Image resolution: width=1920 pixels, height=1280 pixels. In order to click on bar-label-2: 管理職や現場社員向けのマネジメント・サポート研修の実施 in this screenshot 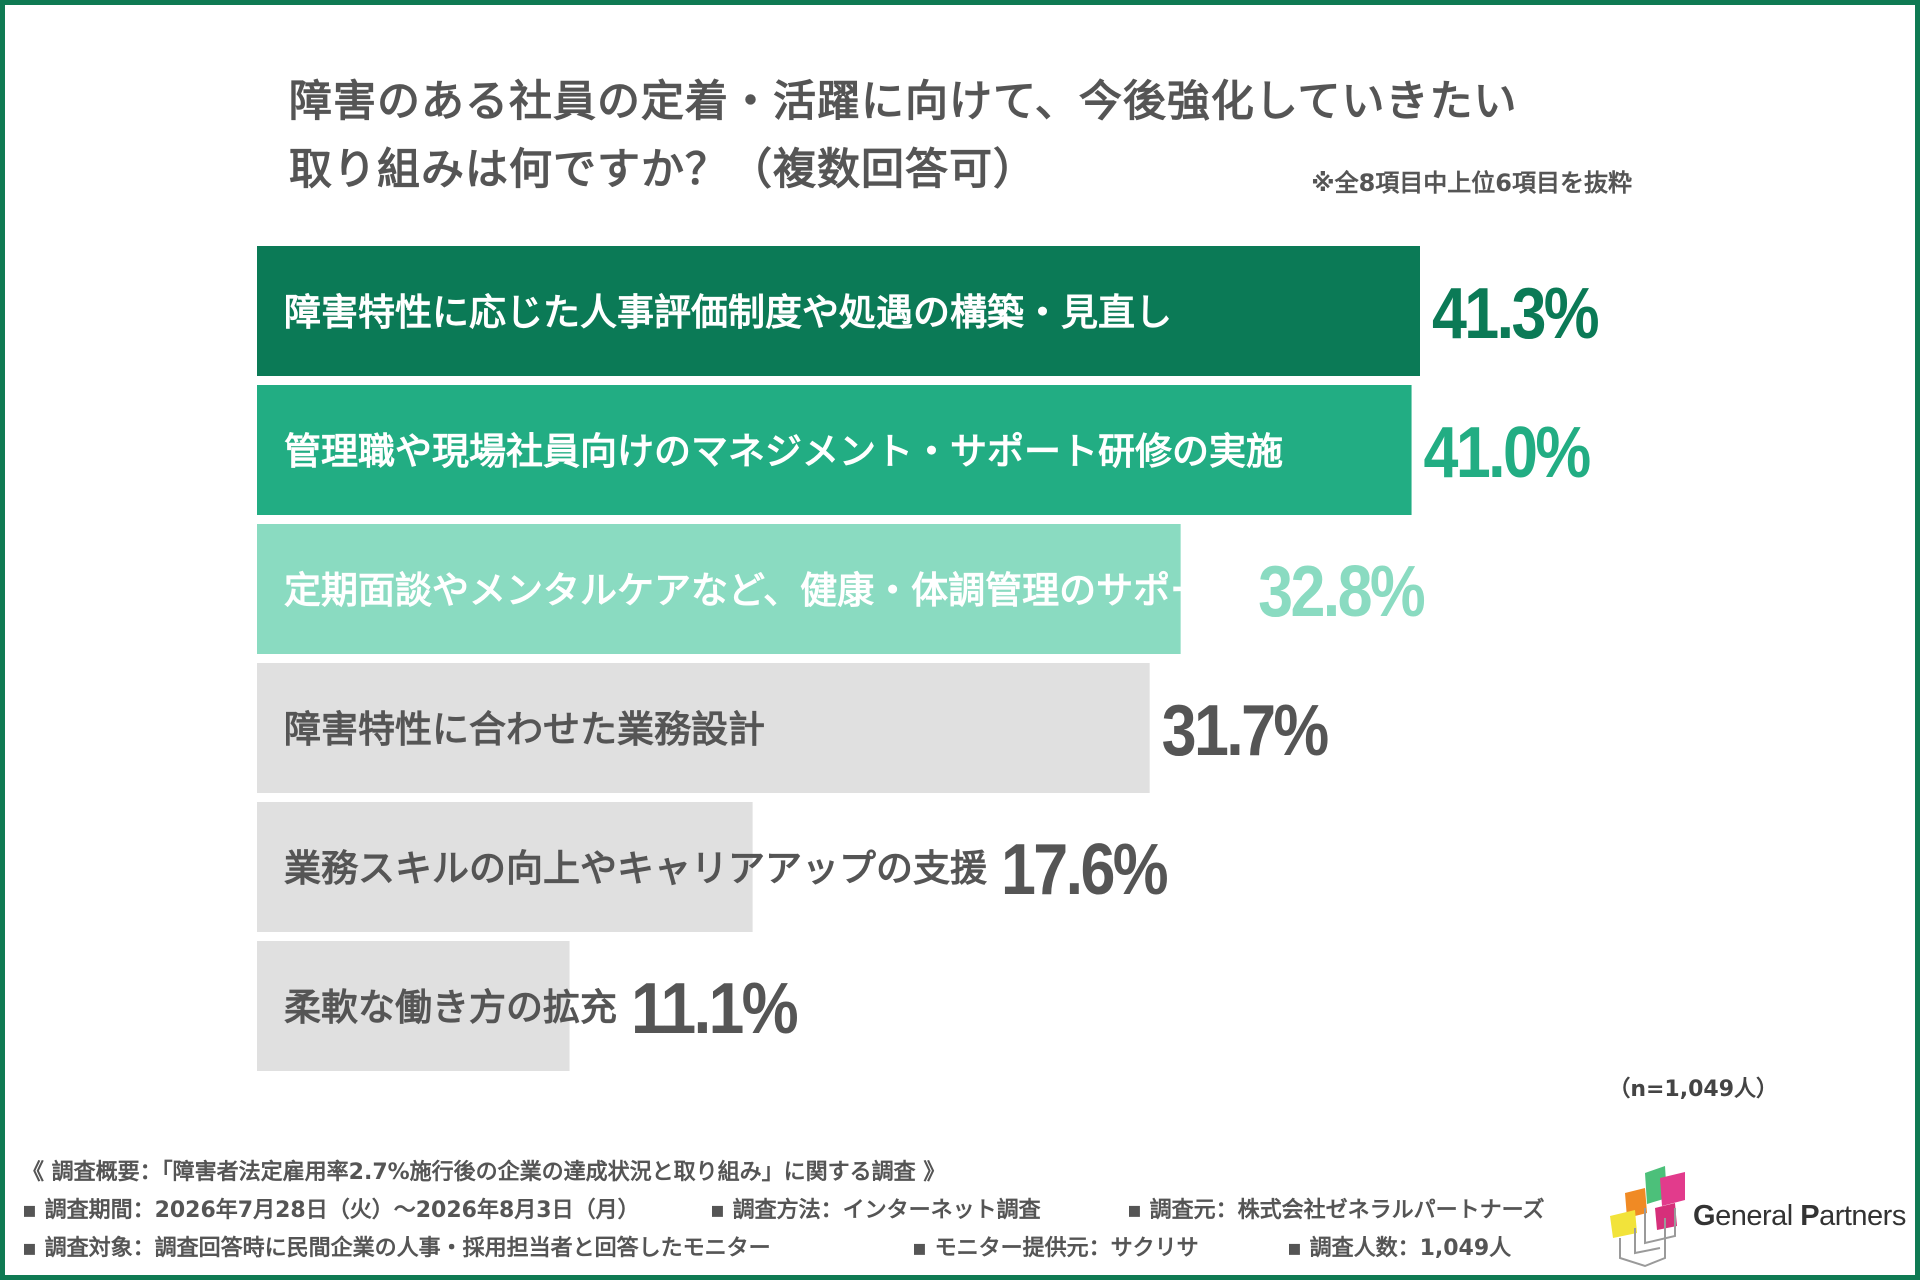, I will do `click(783, 451)`.